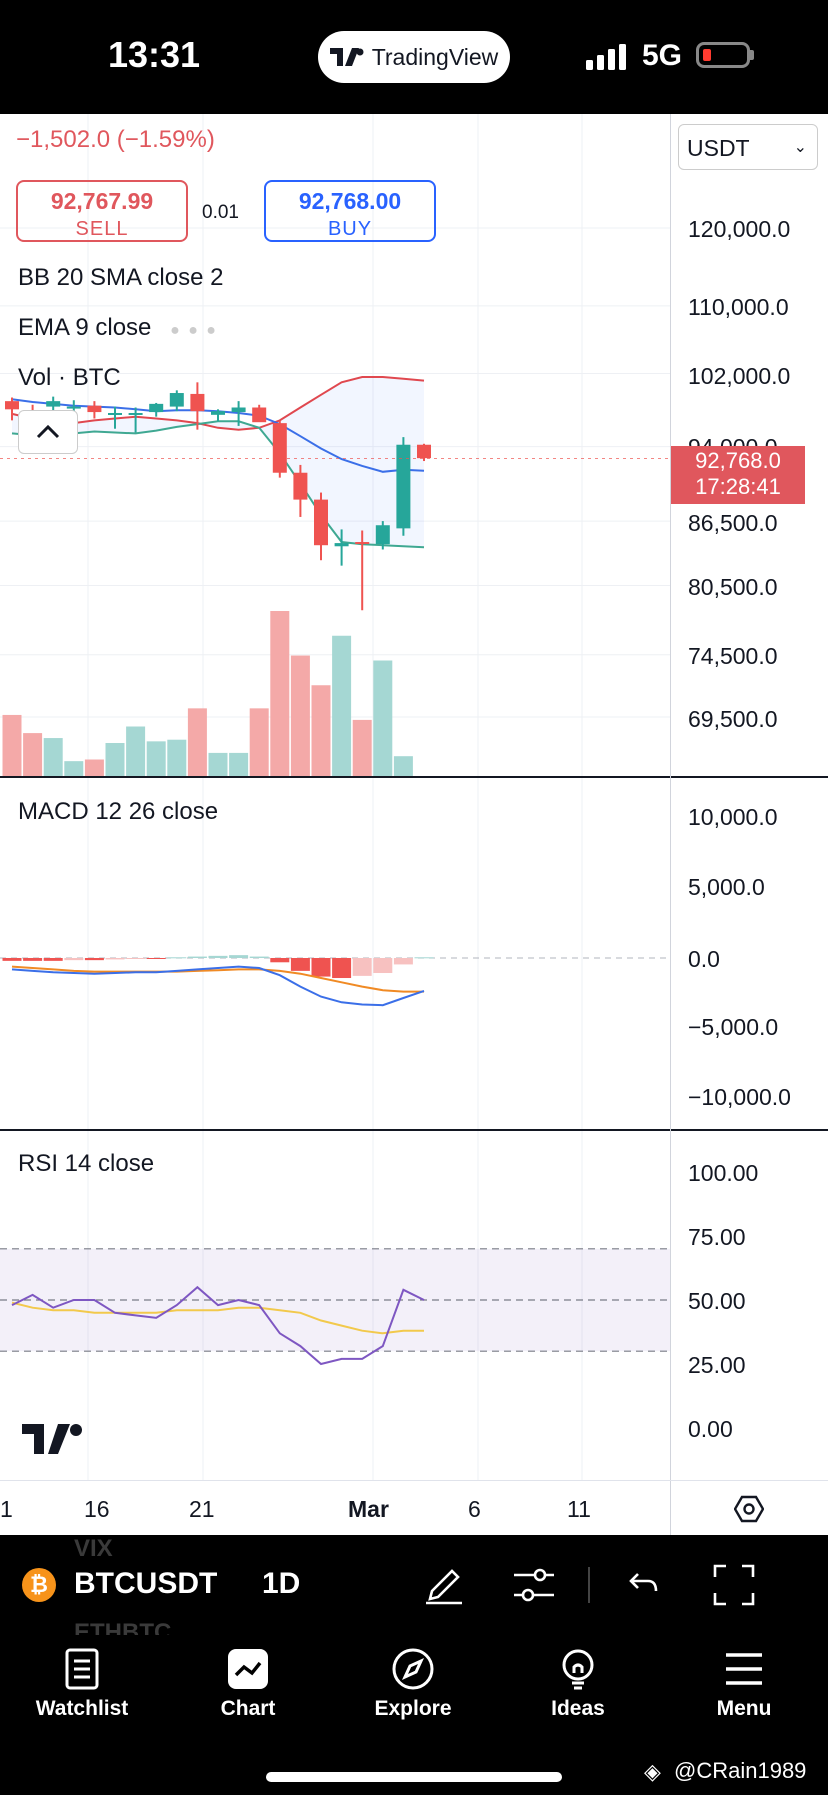  What do you see at coordinates (414, 1777) in the screenshot?
I see `home-indicator` at bounding box center [414, 1777].